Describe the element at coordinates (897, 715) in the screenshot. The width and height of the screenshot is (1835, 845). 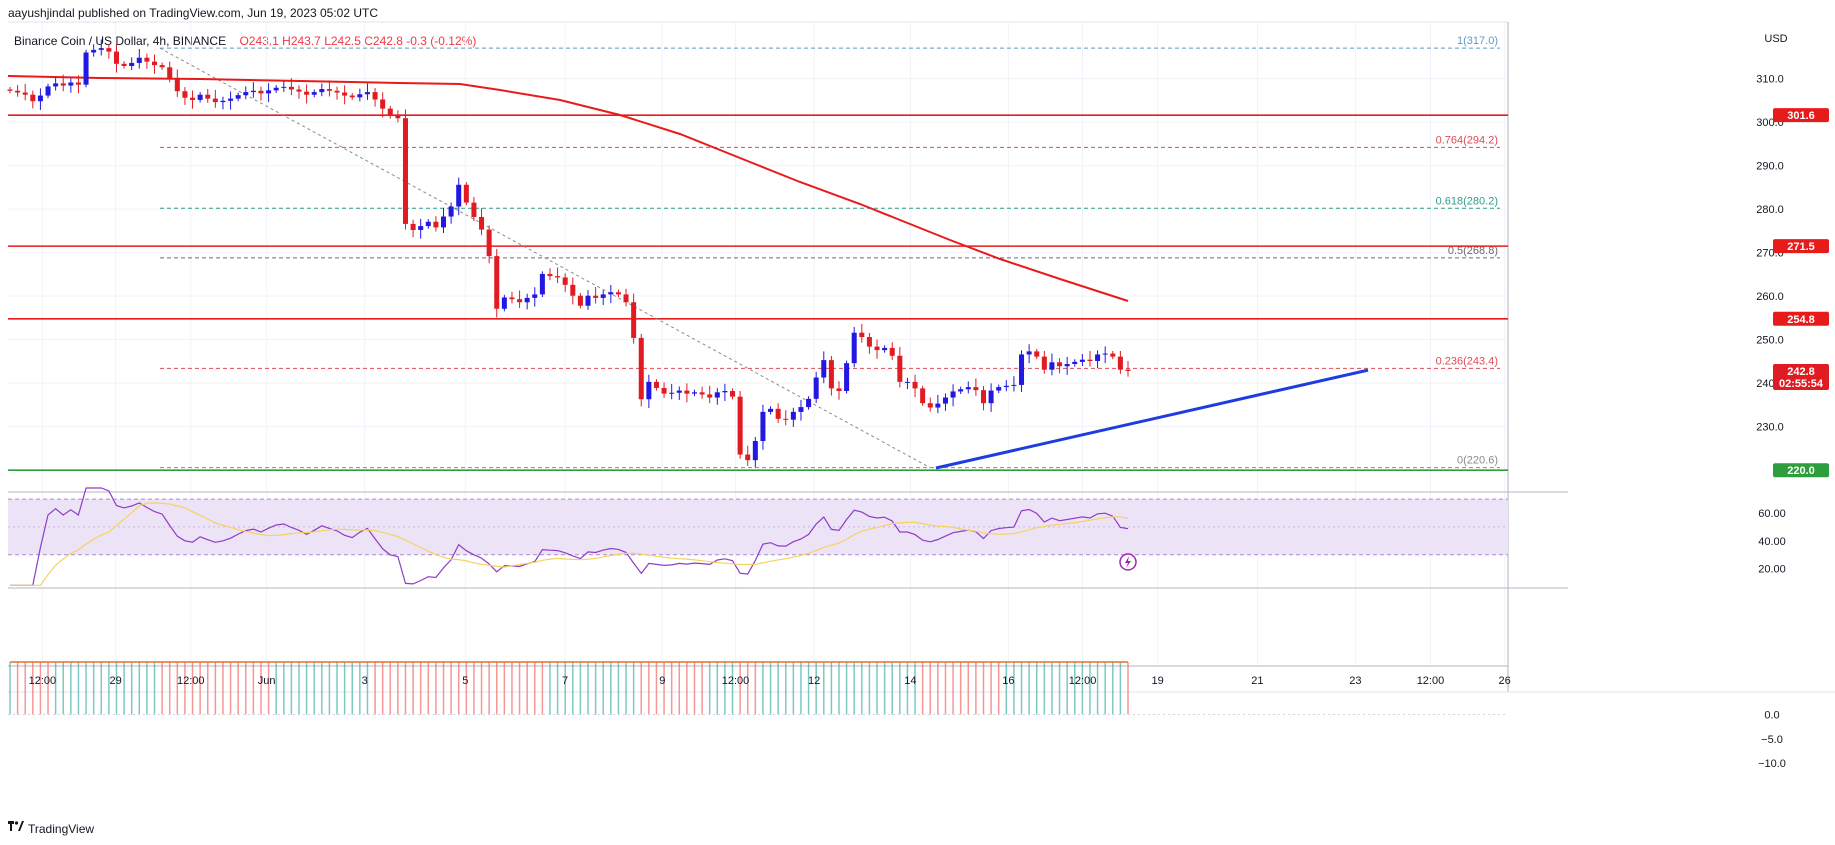
I see `macd-pane: 0.0 −5.0 −10.0` at that location.